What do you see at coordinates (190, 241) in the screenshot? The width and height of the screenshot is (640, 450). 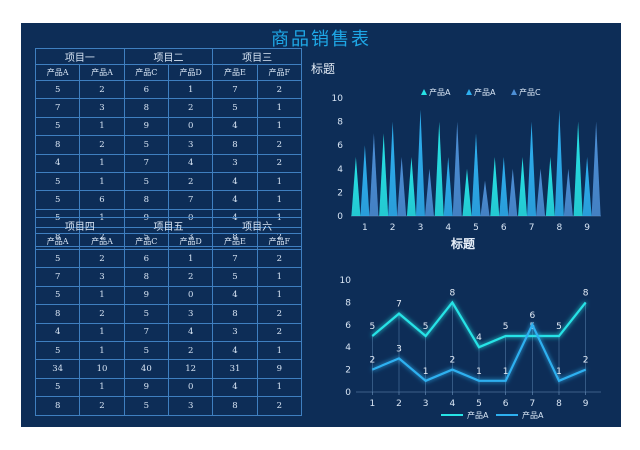 I see `column-header: 产品D` at bounding box center [190, 241].